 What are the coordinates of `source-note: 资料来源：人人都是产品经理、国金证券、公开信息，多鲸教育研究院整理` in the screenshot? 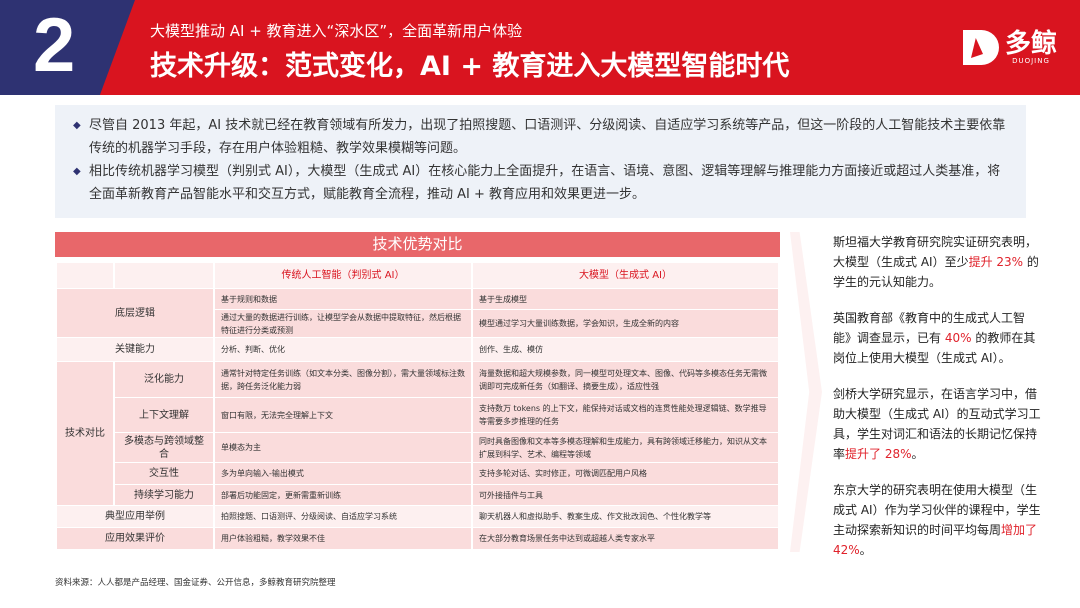 It's located at (195, 583).